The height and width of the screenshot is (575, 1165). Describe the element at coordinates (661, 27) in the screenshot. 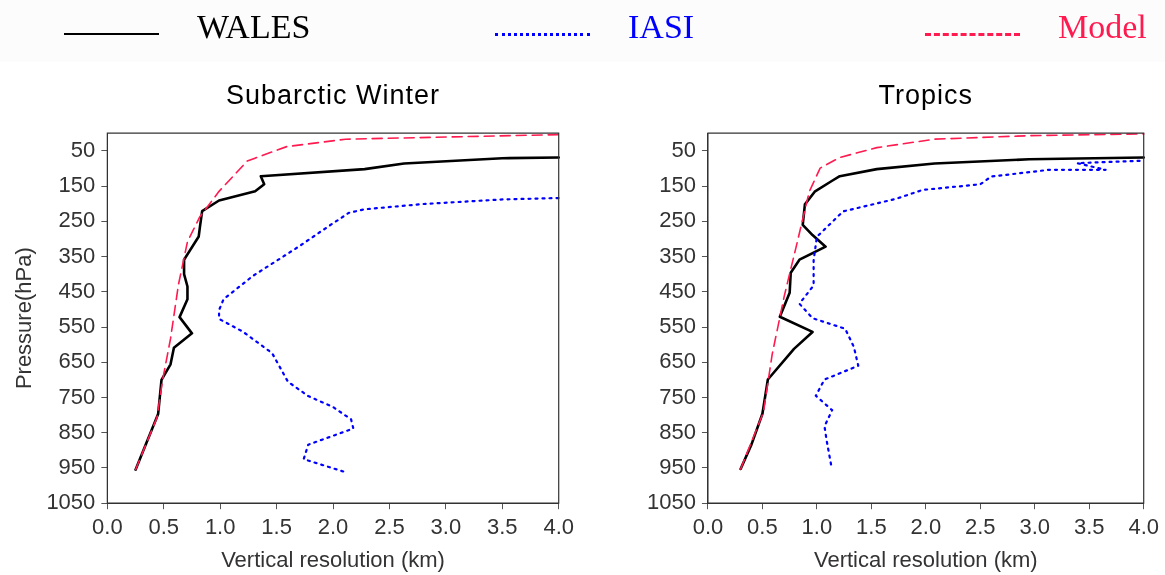

I see `legend-label: IASI` at that location.